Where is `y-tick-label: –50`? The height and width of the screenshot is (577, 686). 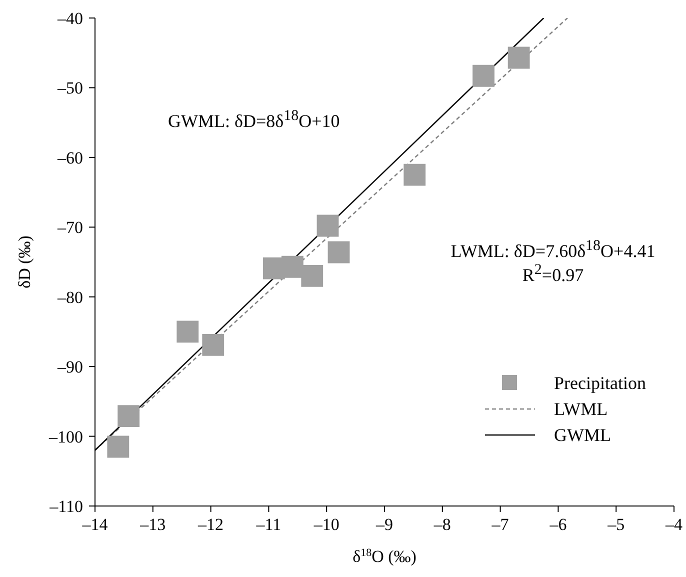
y-tick-label: –50 is located at coordinates (69, 88).